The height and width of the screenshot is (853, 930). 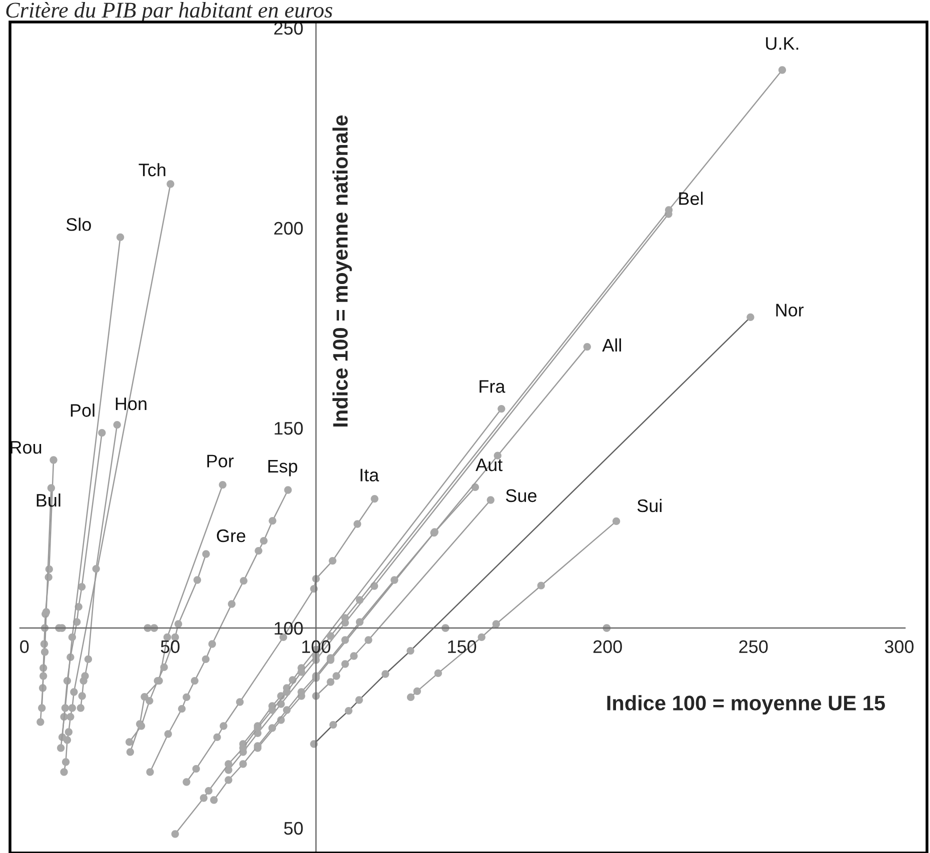 I want to click on chart-title: Critère du PIB par habitant en euros, so click(x=169, y=12).